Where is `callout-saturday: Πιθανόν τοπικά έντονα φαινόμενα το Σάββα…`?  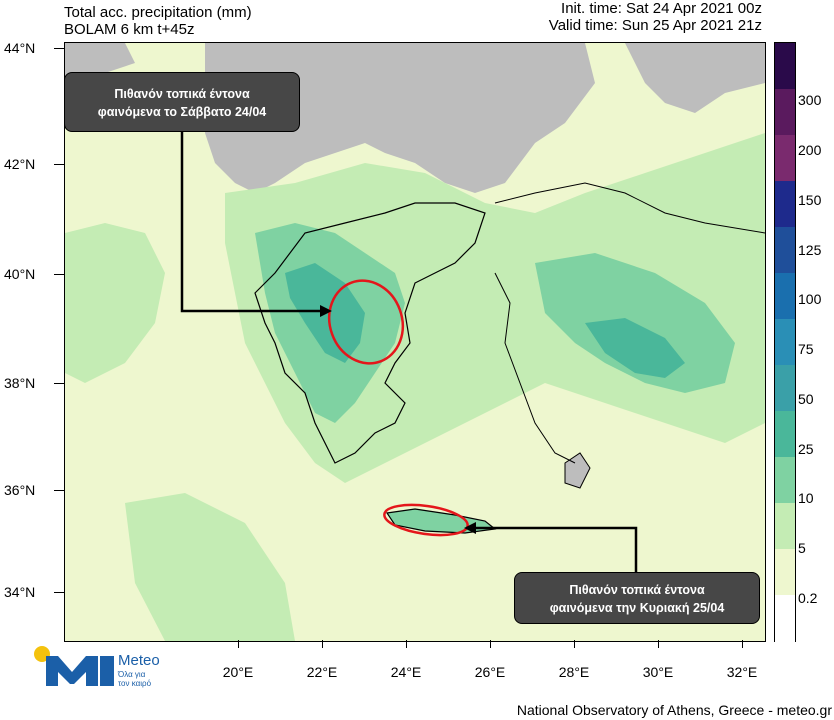 callout-saturday: Πιθανόν τοπικά έντονα φαινόμενα το Σάββα… is located at coordinates (182, 102).